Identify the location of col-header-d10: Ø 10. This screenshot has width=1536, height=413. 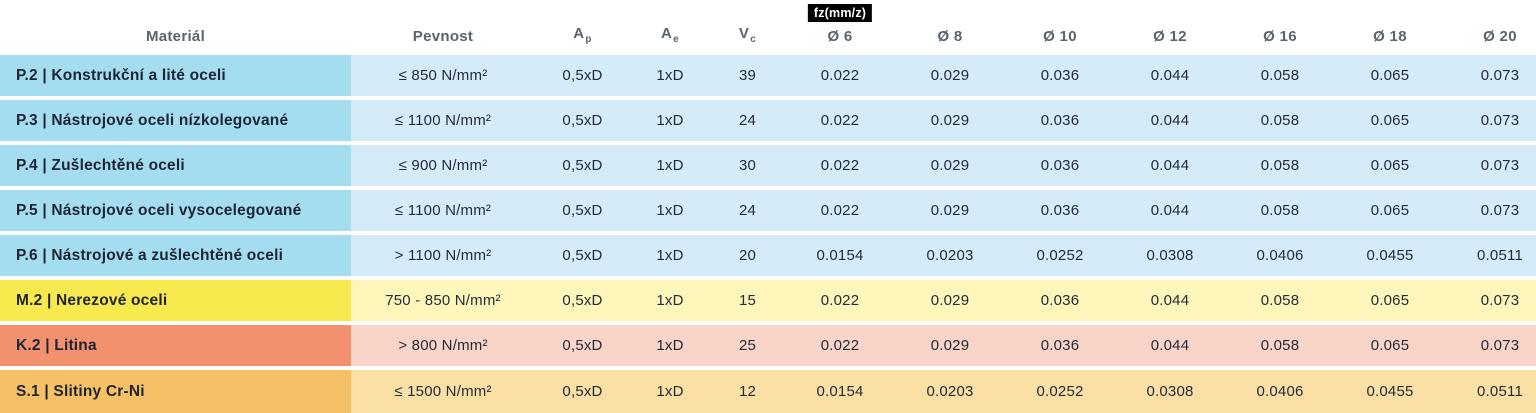
(1060, 36).